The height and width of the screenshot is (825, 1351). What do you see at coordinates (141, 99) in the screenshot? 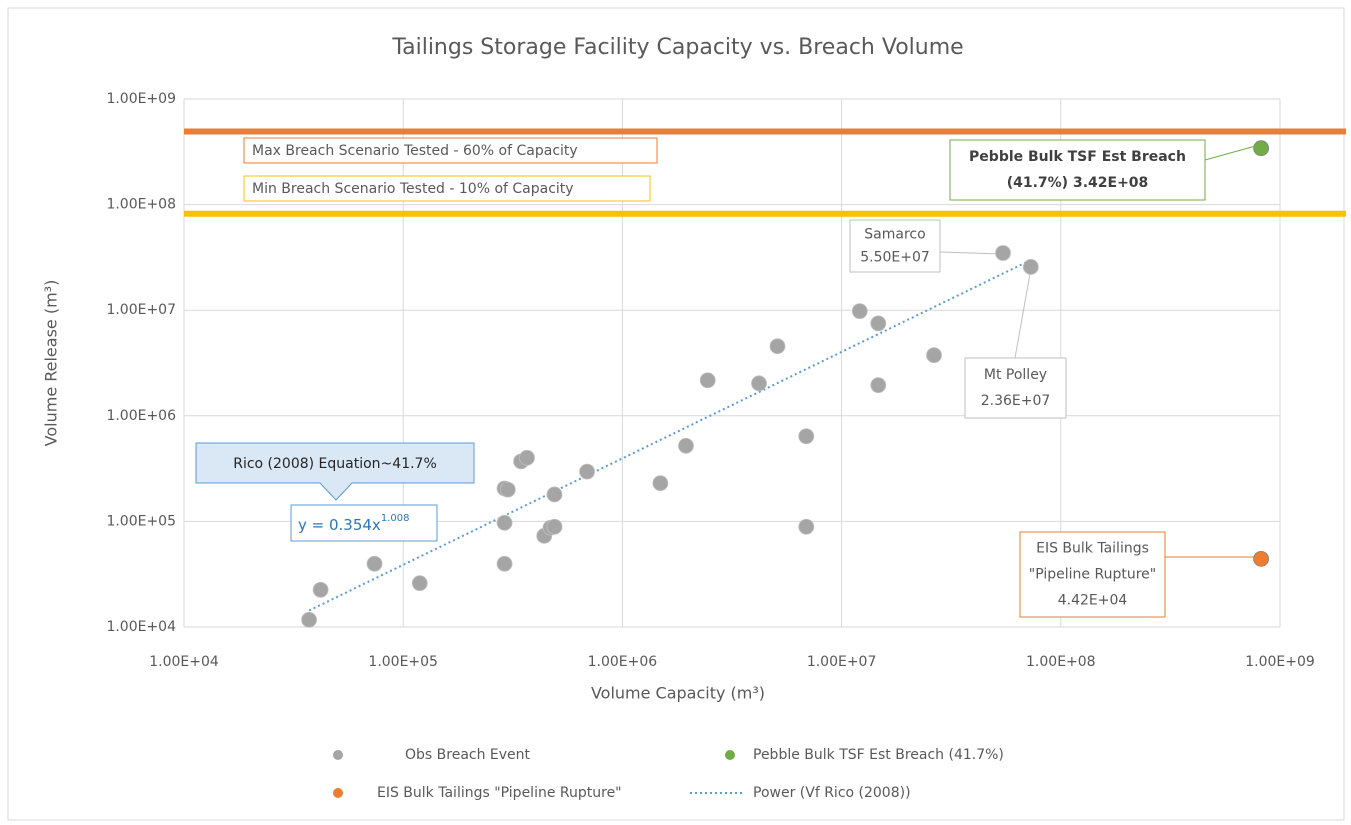
I see `y-tick-label: 1.00E+09` at bounding box center [141, 99].